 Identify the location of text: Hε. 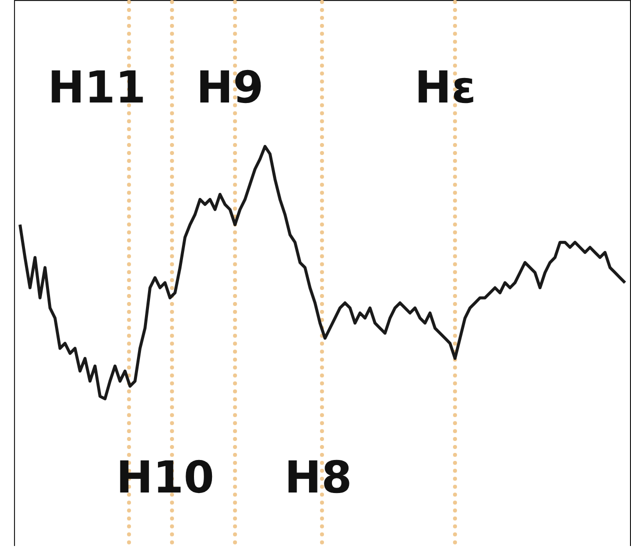
(445, 88).